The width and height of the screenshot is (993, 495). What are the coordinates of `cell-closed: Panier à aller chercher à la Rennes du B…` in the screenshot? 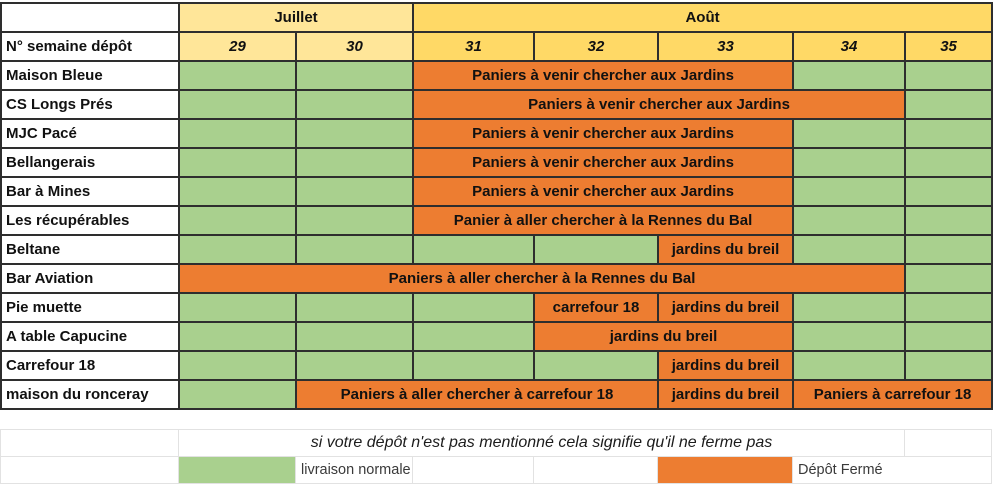 It's located at (603, 220).